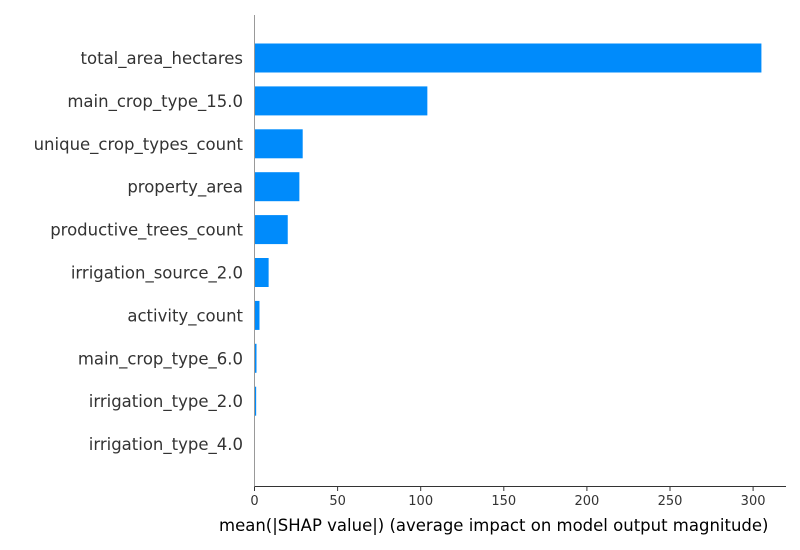  Describe the element at coordinates (271, 230) in the screenshot. I see `bar-productive_trees_count` at that location.